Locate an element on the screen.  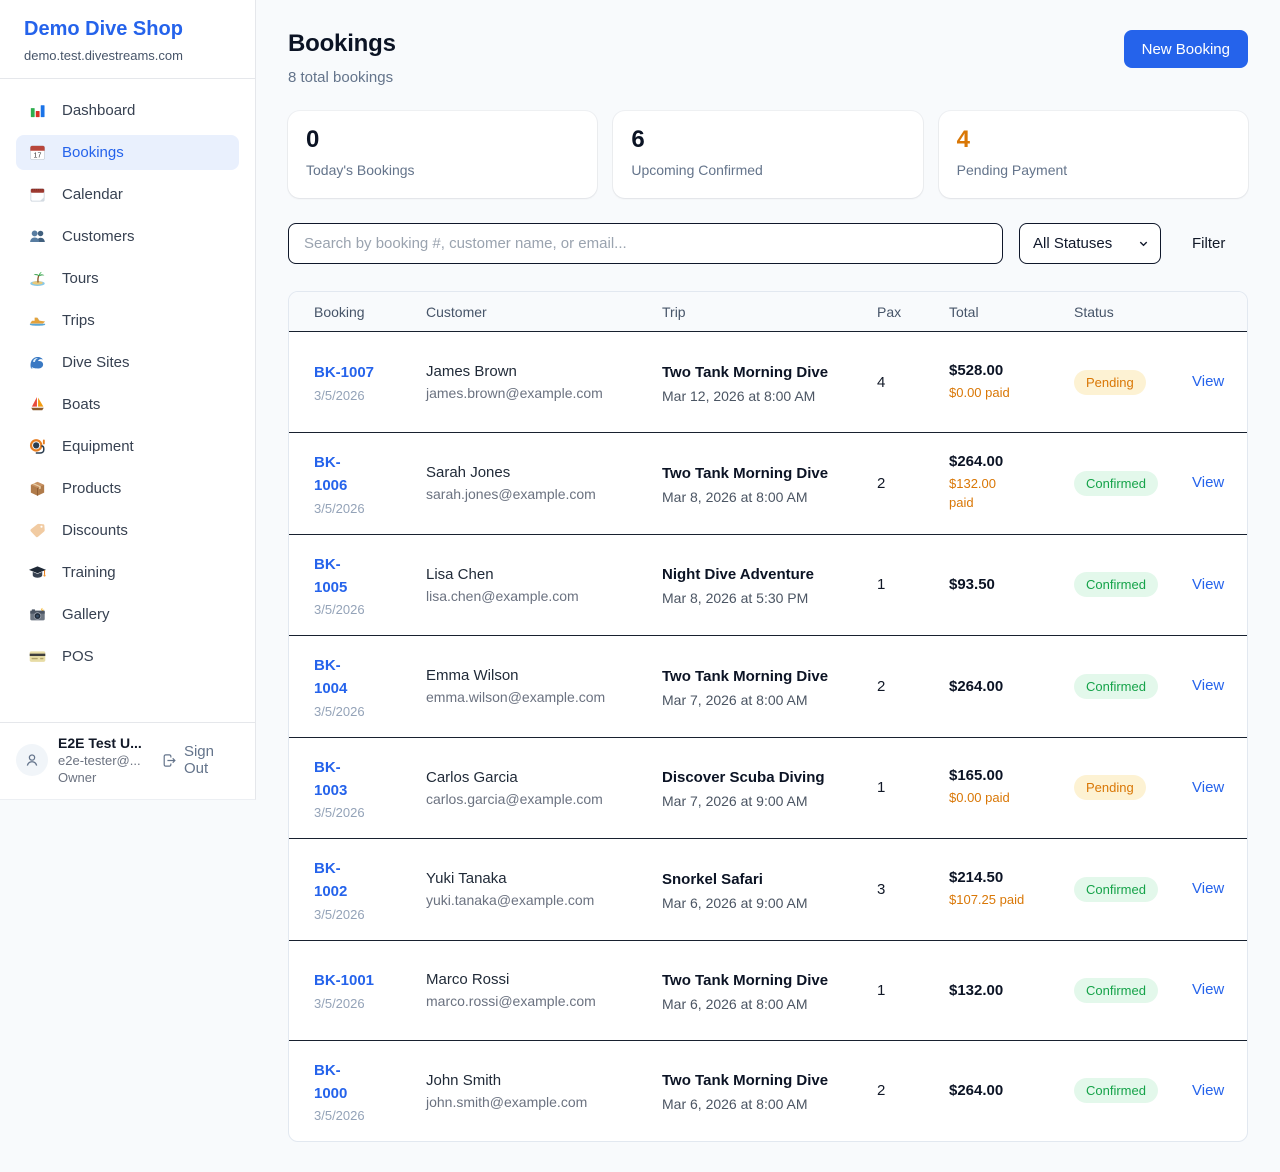
customer-cell: John Smith john.smith@example.com is located at coordinates (544, 1091).